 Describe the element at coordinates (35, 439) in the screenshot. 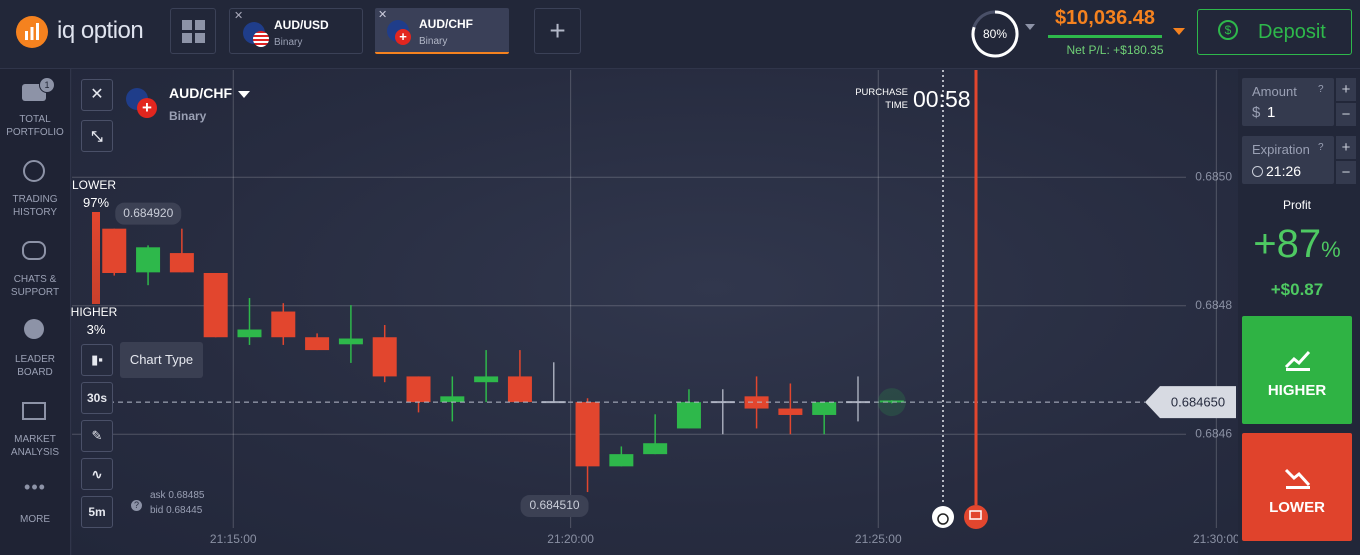

I see `sidebar-label: MARKET` at that location.